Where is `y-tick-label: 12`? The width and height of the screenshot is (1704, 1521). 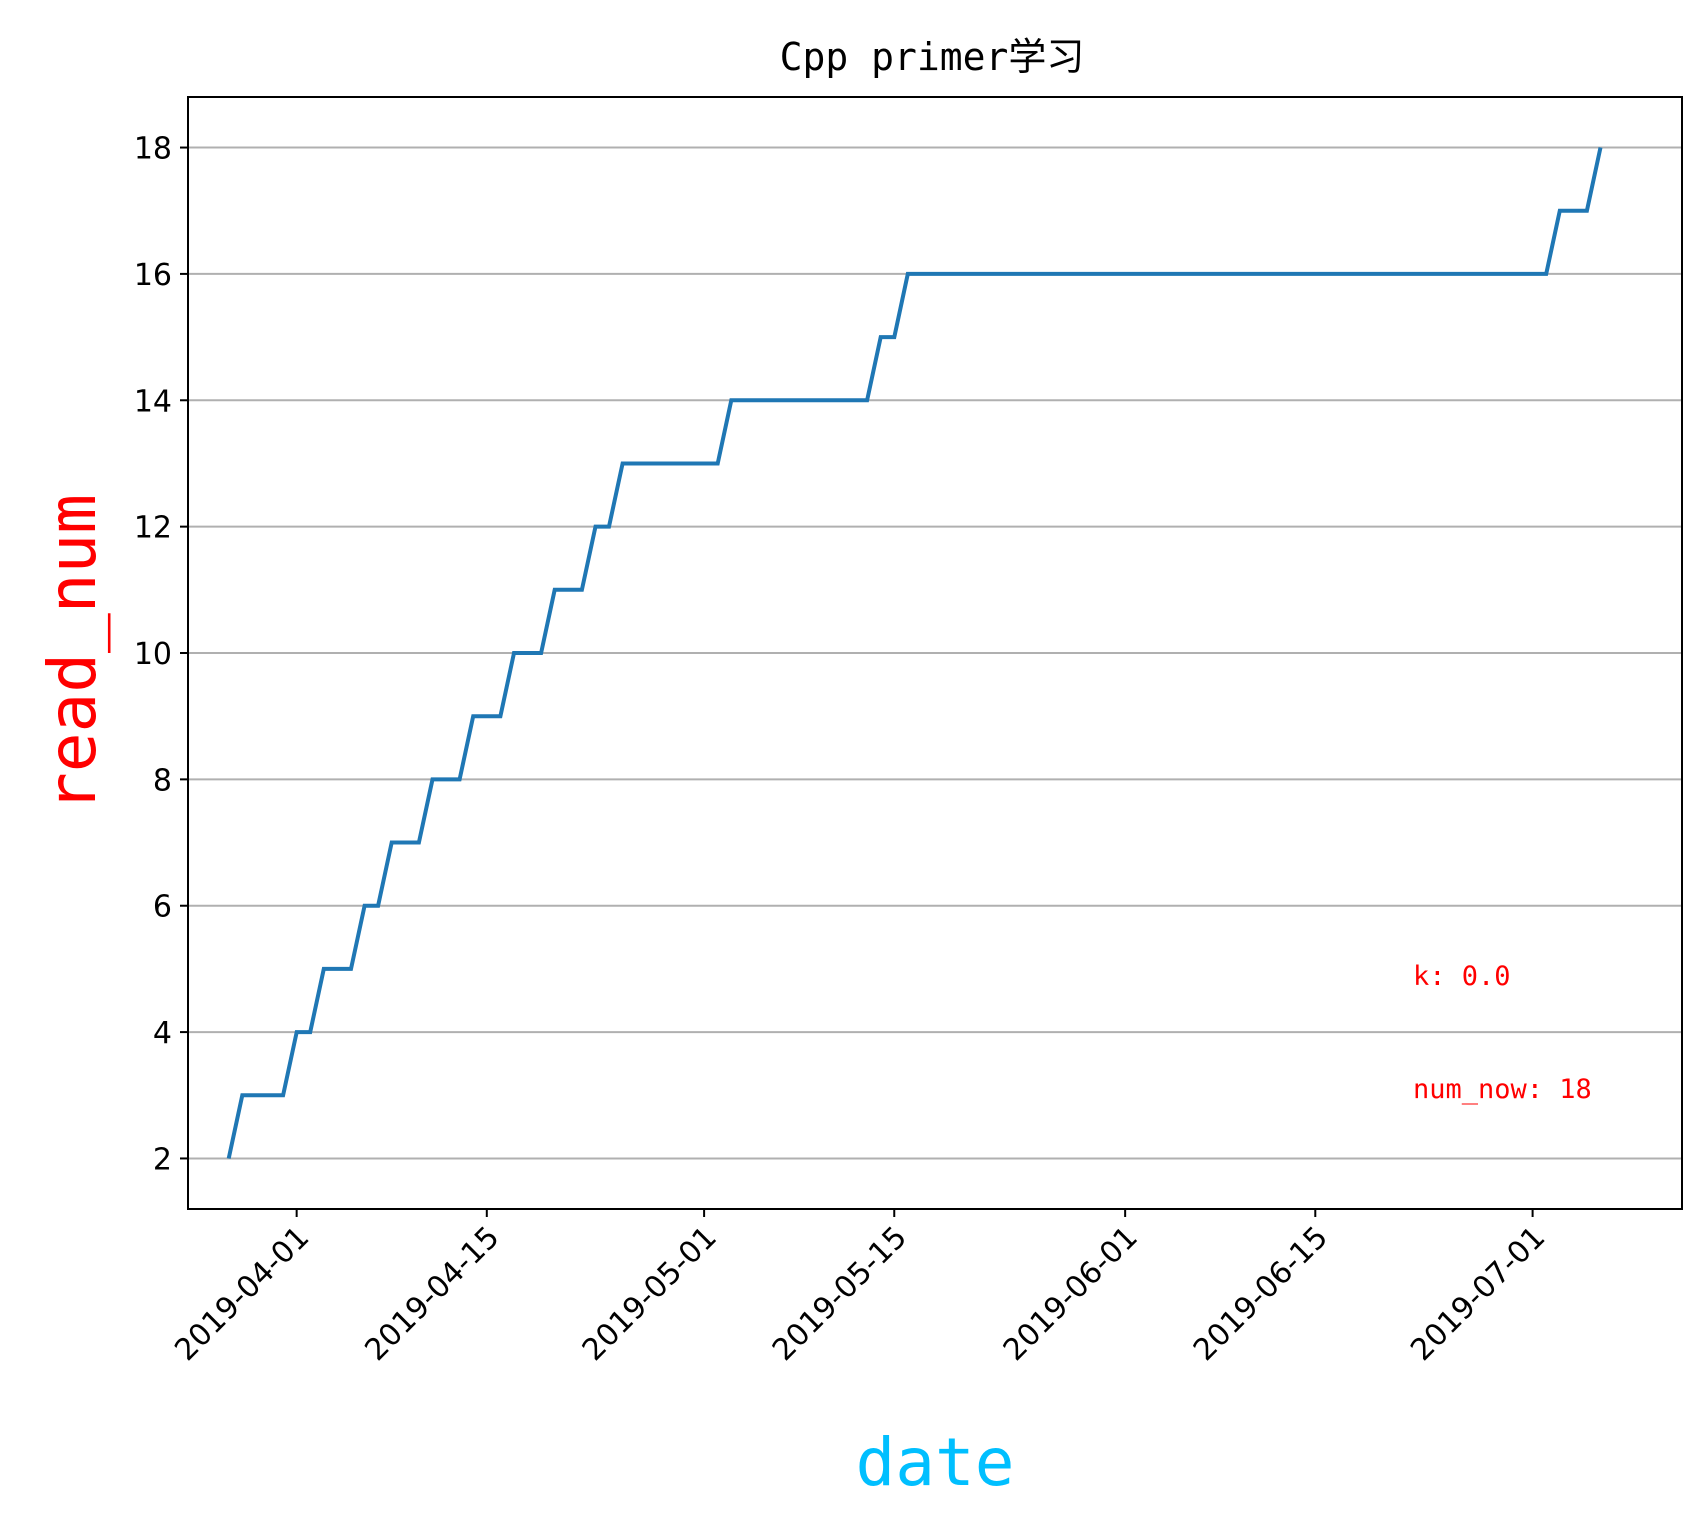 y-tick-label: 12 is located at coordinates (153, 528).